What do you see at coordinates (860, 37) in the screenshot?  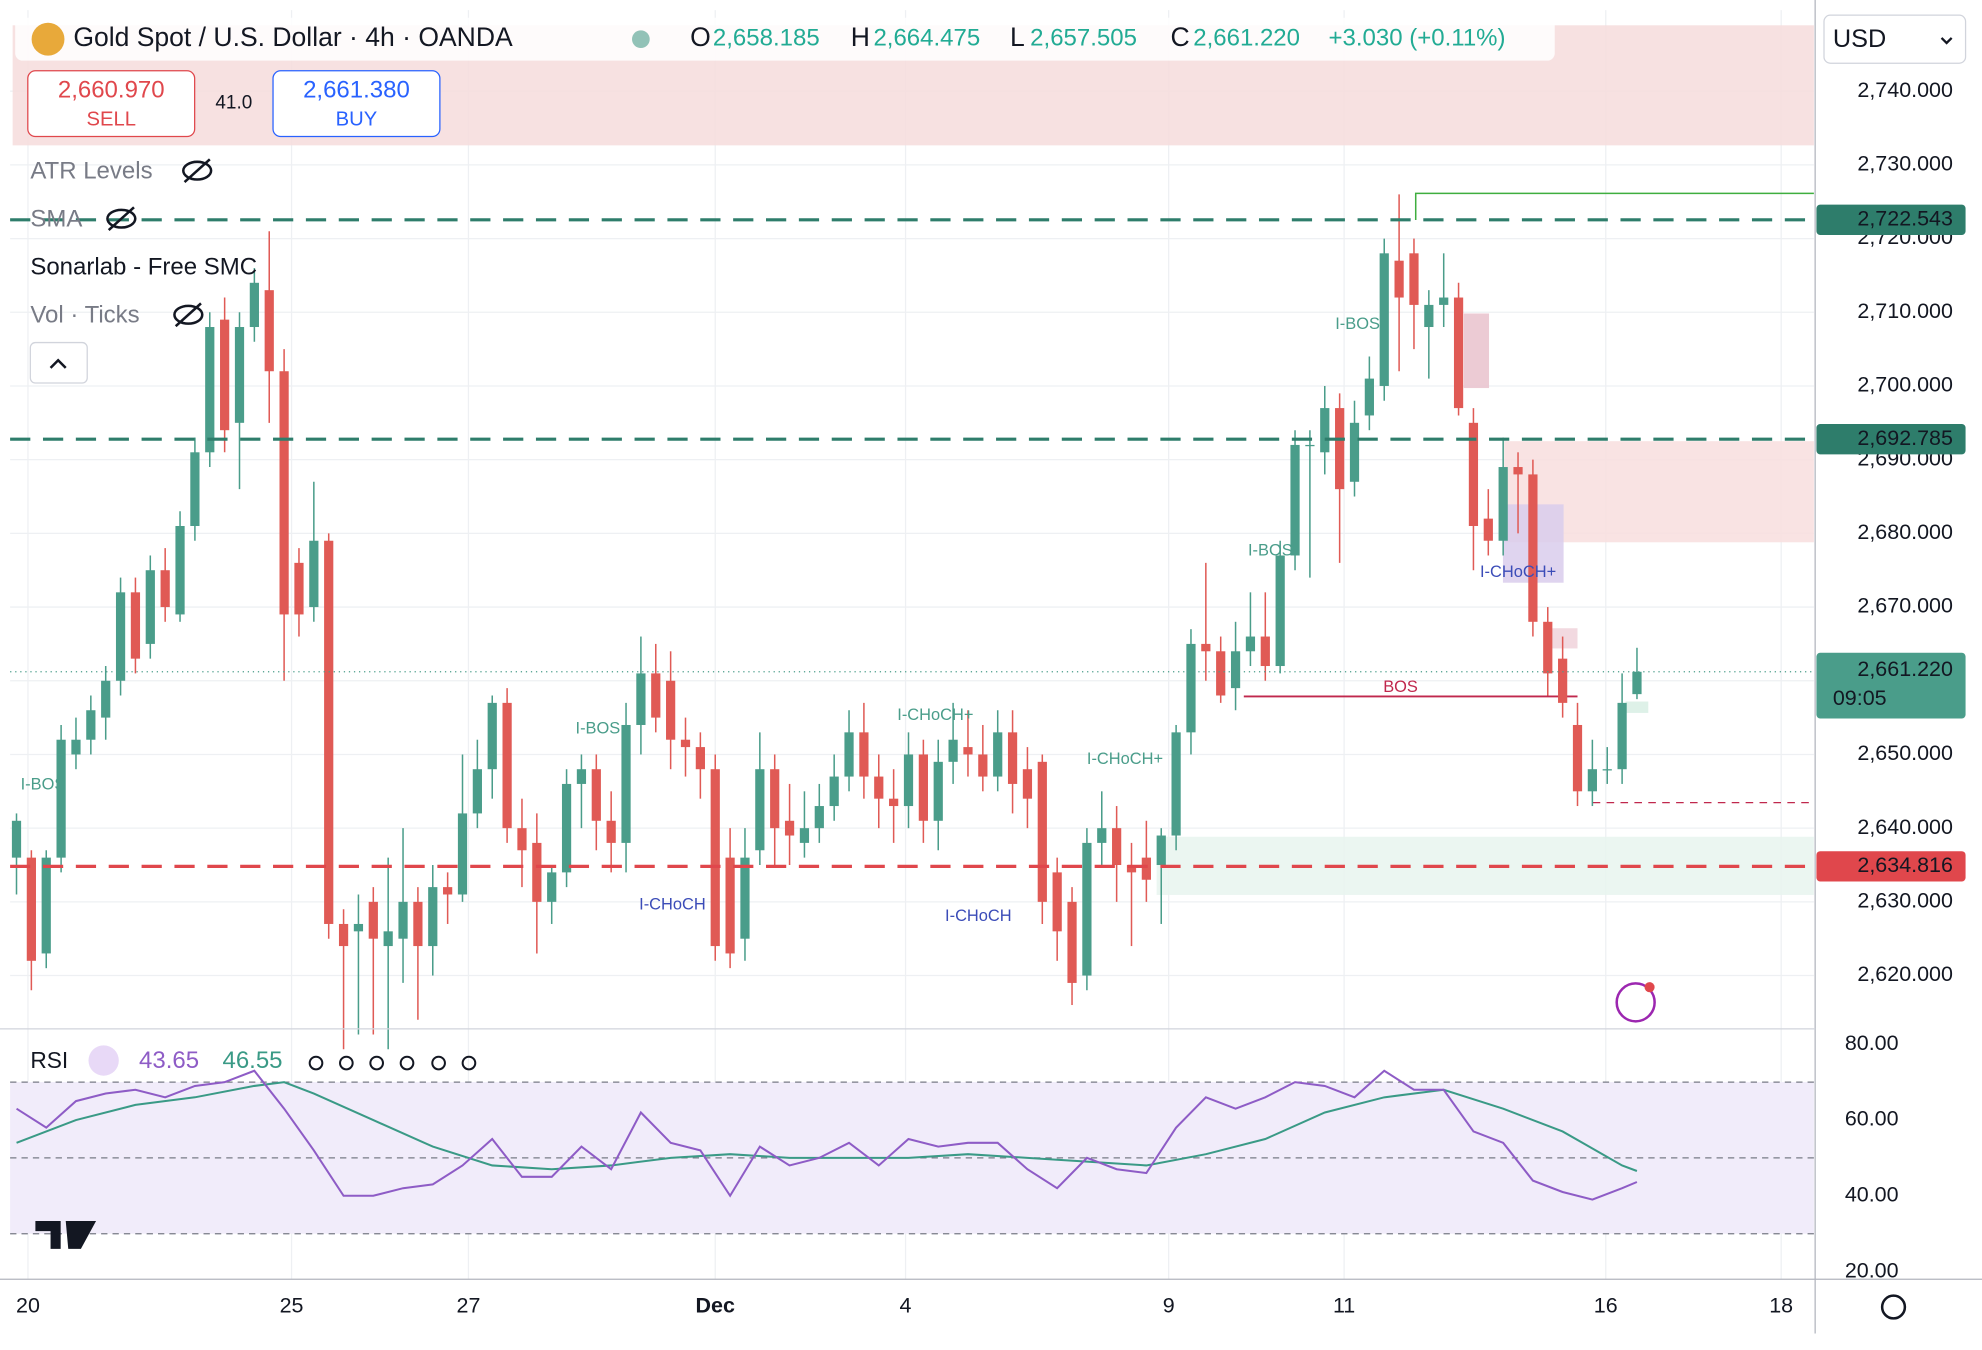 I see `h-label: H` at bounding box center [860, 37].